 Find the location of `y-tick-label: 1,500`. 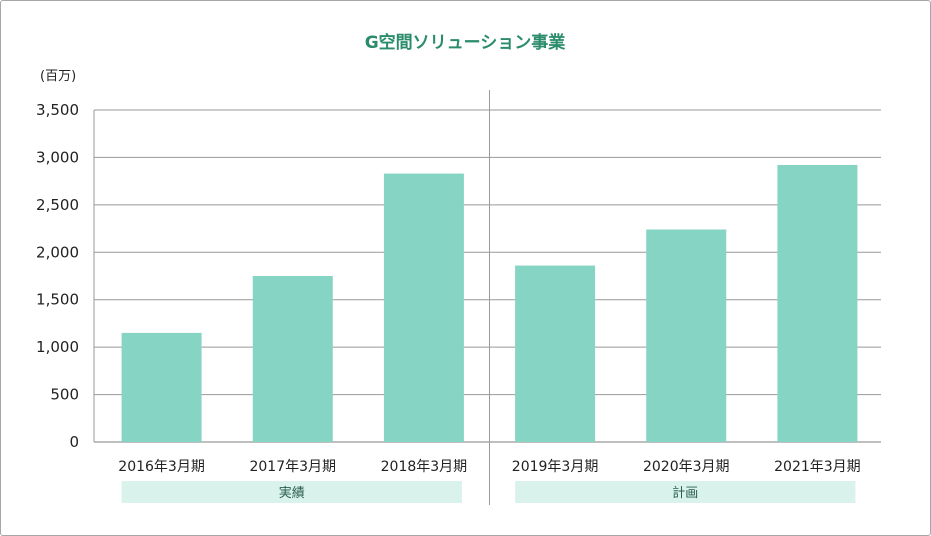

y-tick-label: 1,500 is located at coordinates (57, 300).